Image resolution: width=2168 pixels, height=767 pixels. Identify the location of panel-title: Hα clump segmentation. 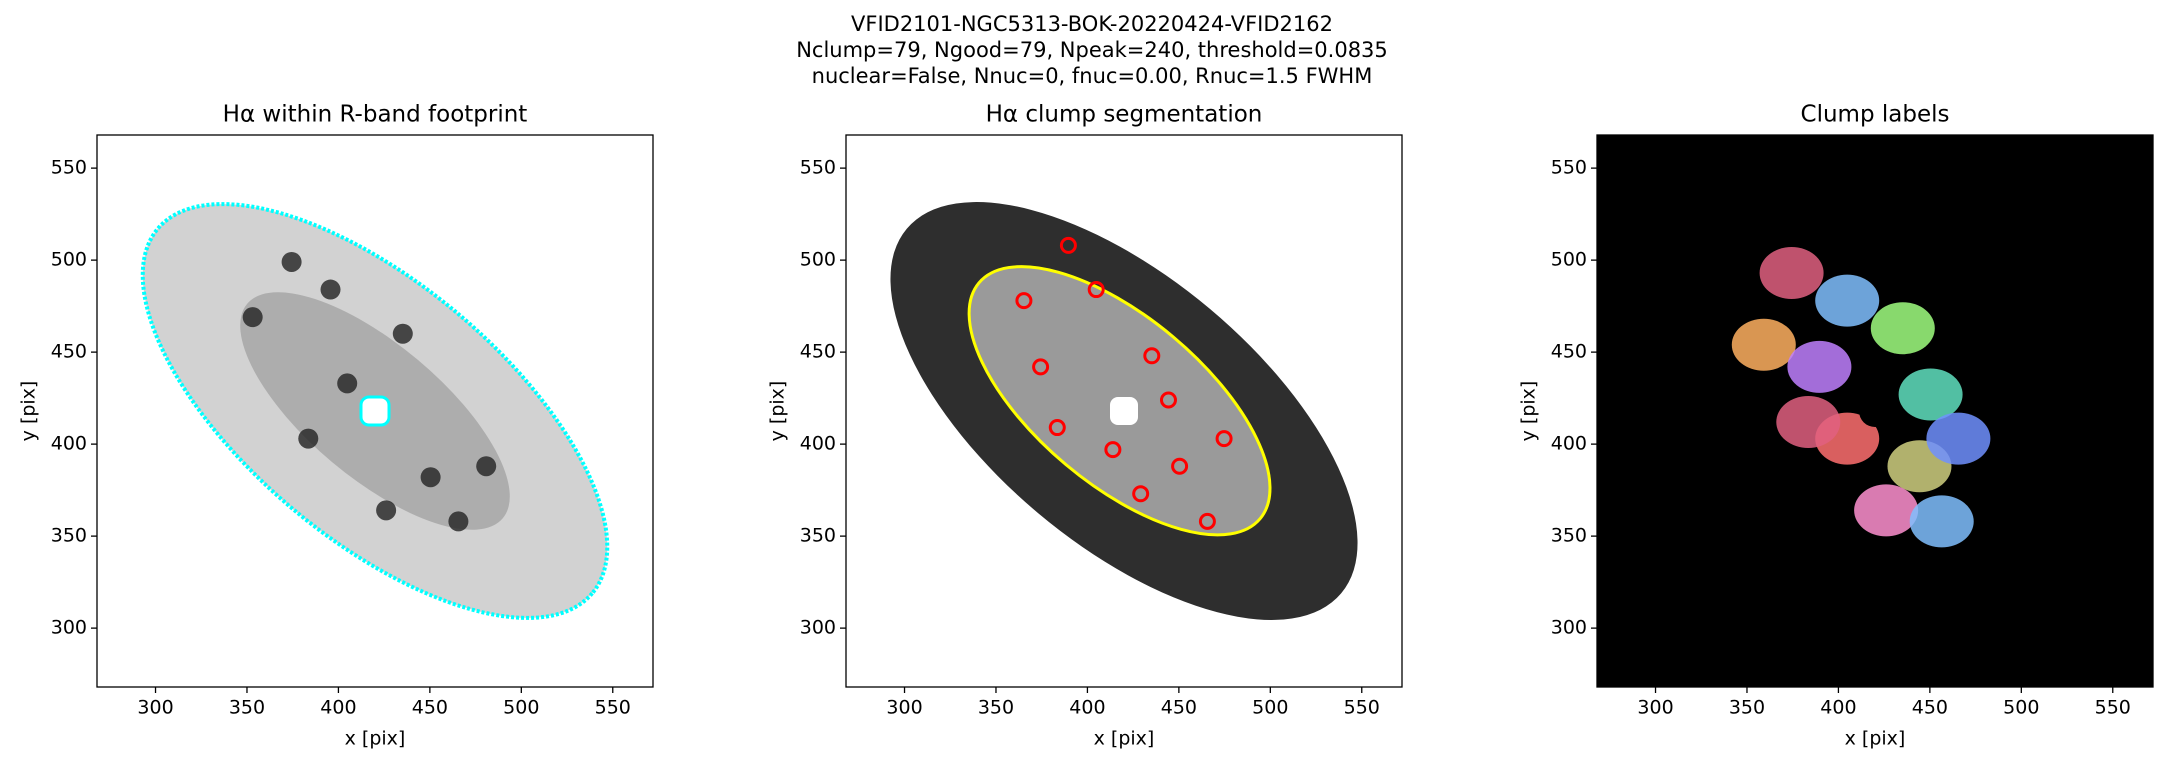
(1124, 115).